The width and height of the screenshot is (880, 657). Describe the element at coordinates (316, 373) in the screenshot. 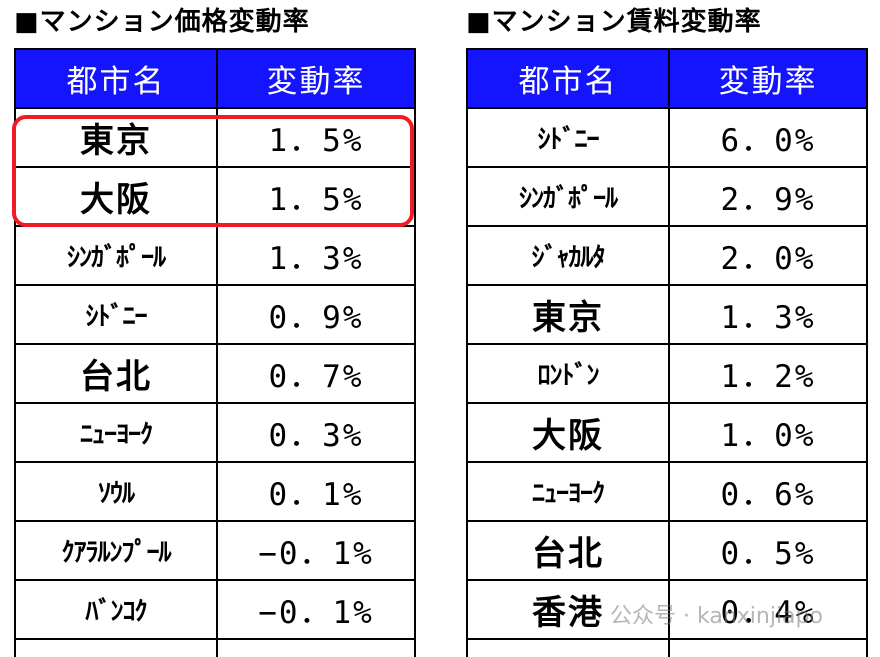

I see `rate-cell: 0．7%` at that location.